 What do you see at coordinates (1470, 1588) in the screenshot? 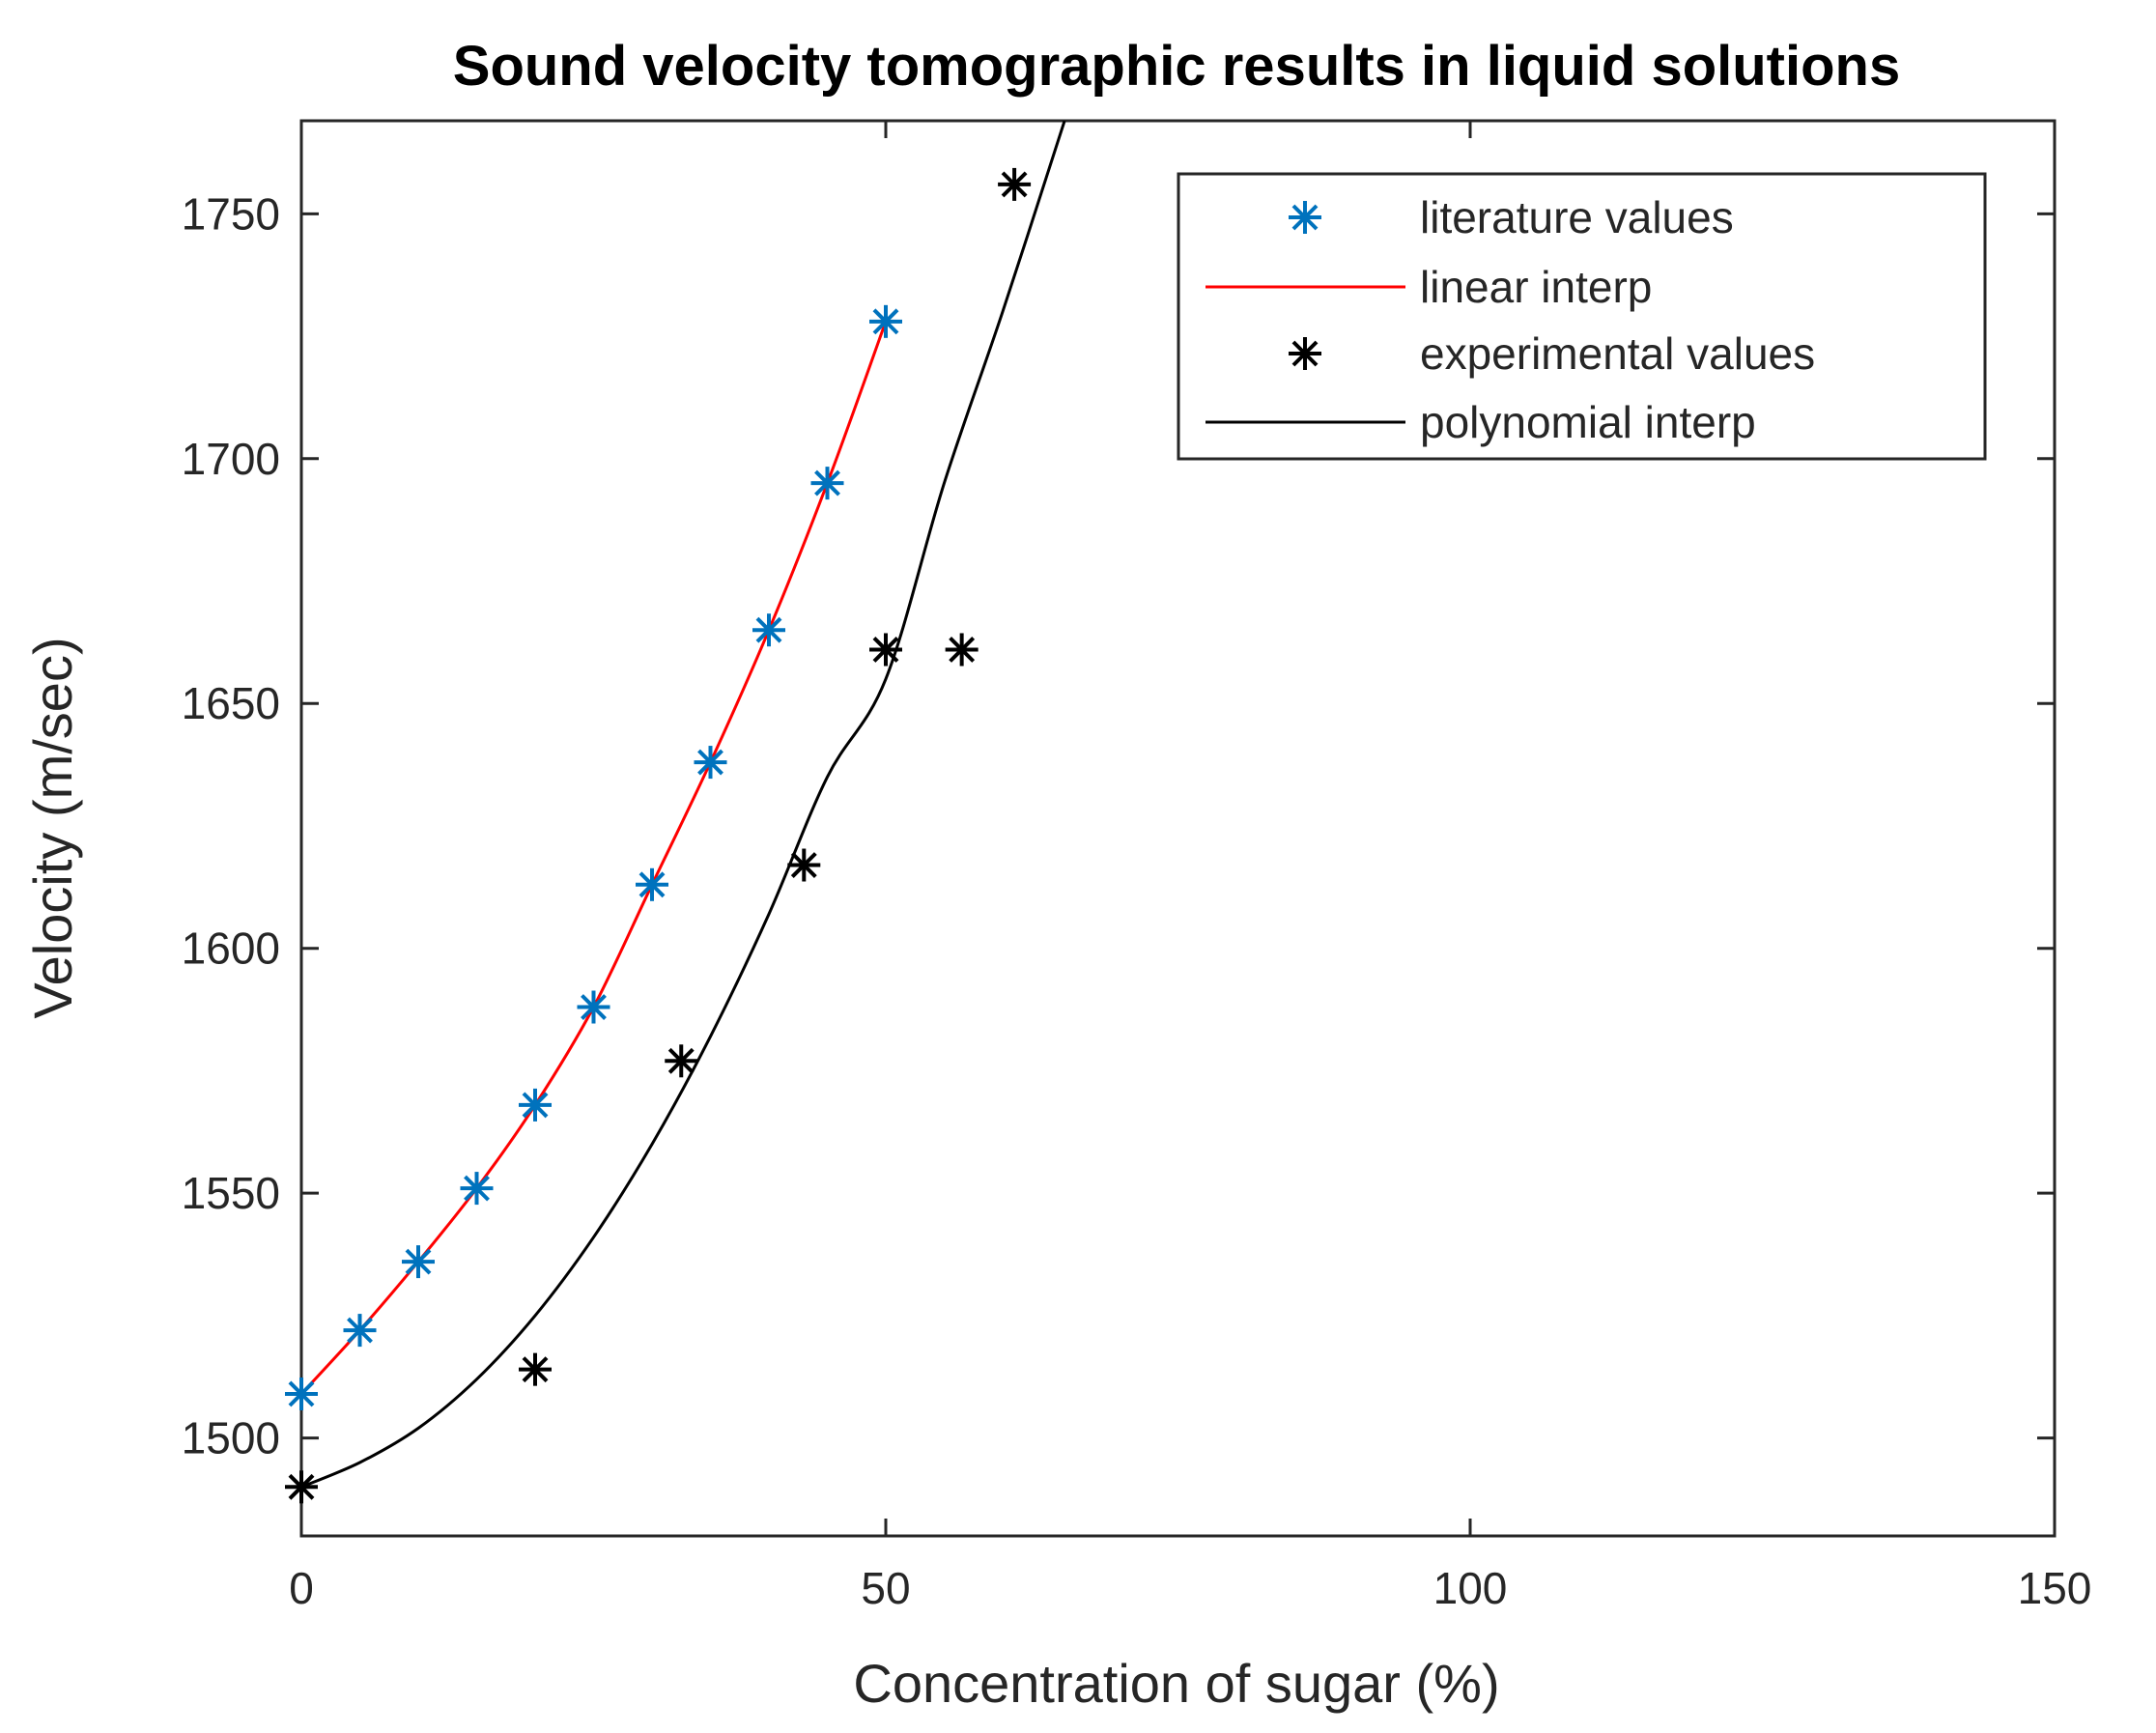
I see `x-tick-label: 100` at bounding box center [1470, 1588].